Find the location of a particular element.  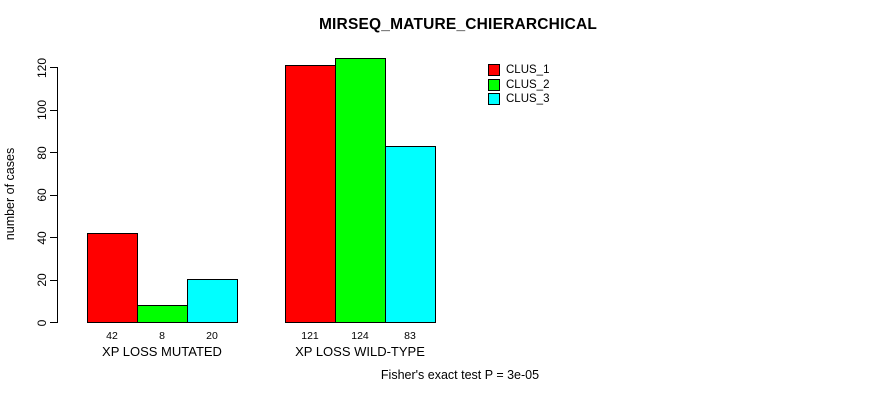

y-tick-label: 120 is located at coordinates (42, 67).